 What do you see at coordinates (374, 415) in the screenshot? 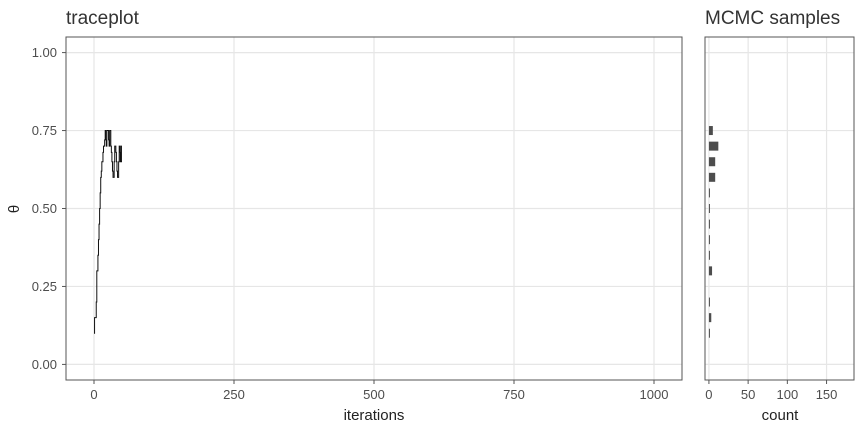
I see `traceplot-x-axis-title: iterations` at bounding box center [374, 415].